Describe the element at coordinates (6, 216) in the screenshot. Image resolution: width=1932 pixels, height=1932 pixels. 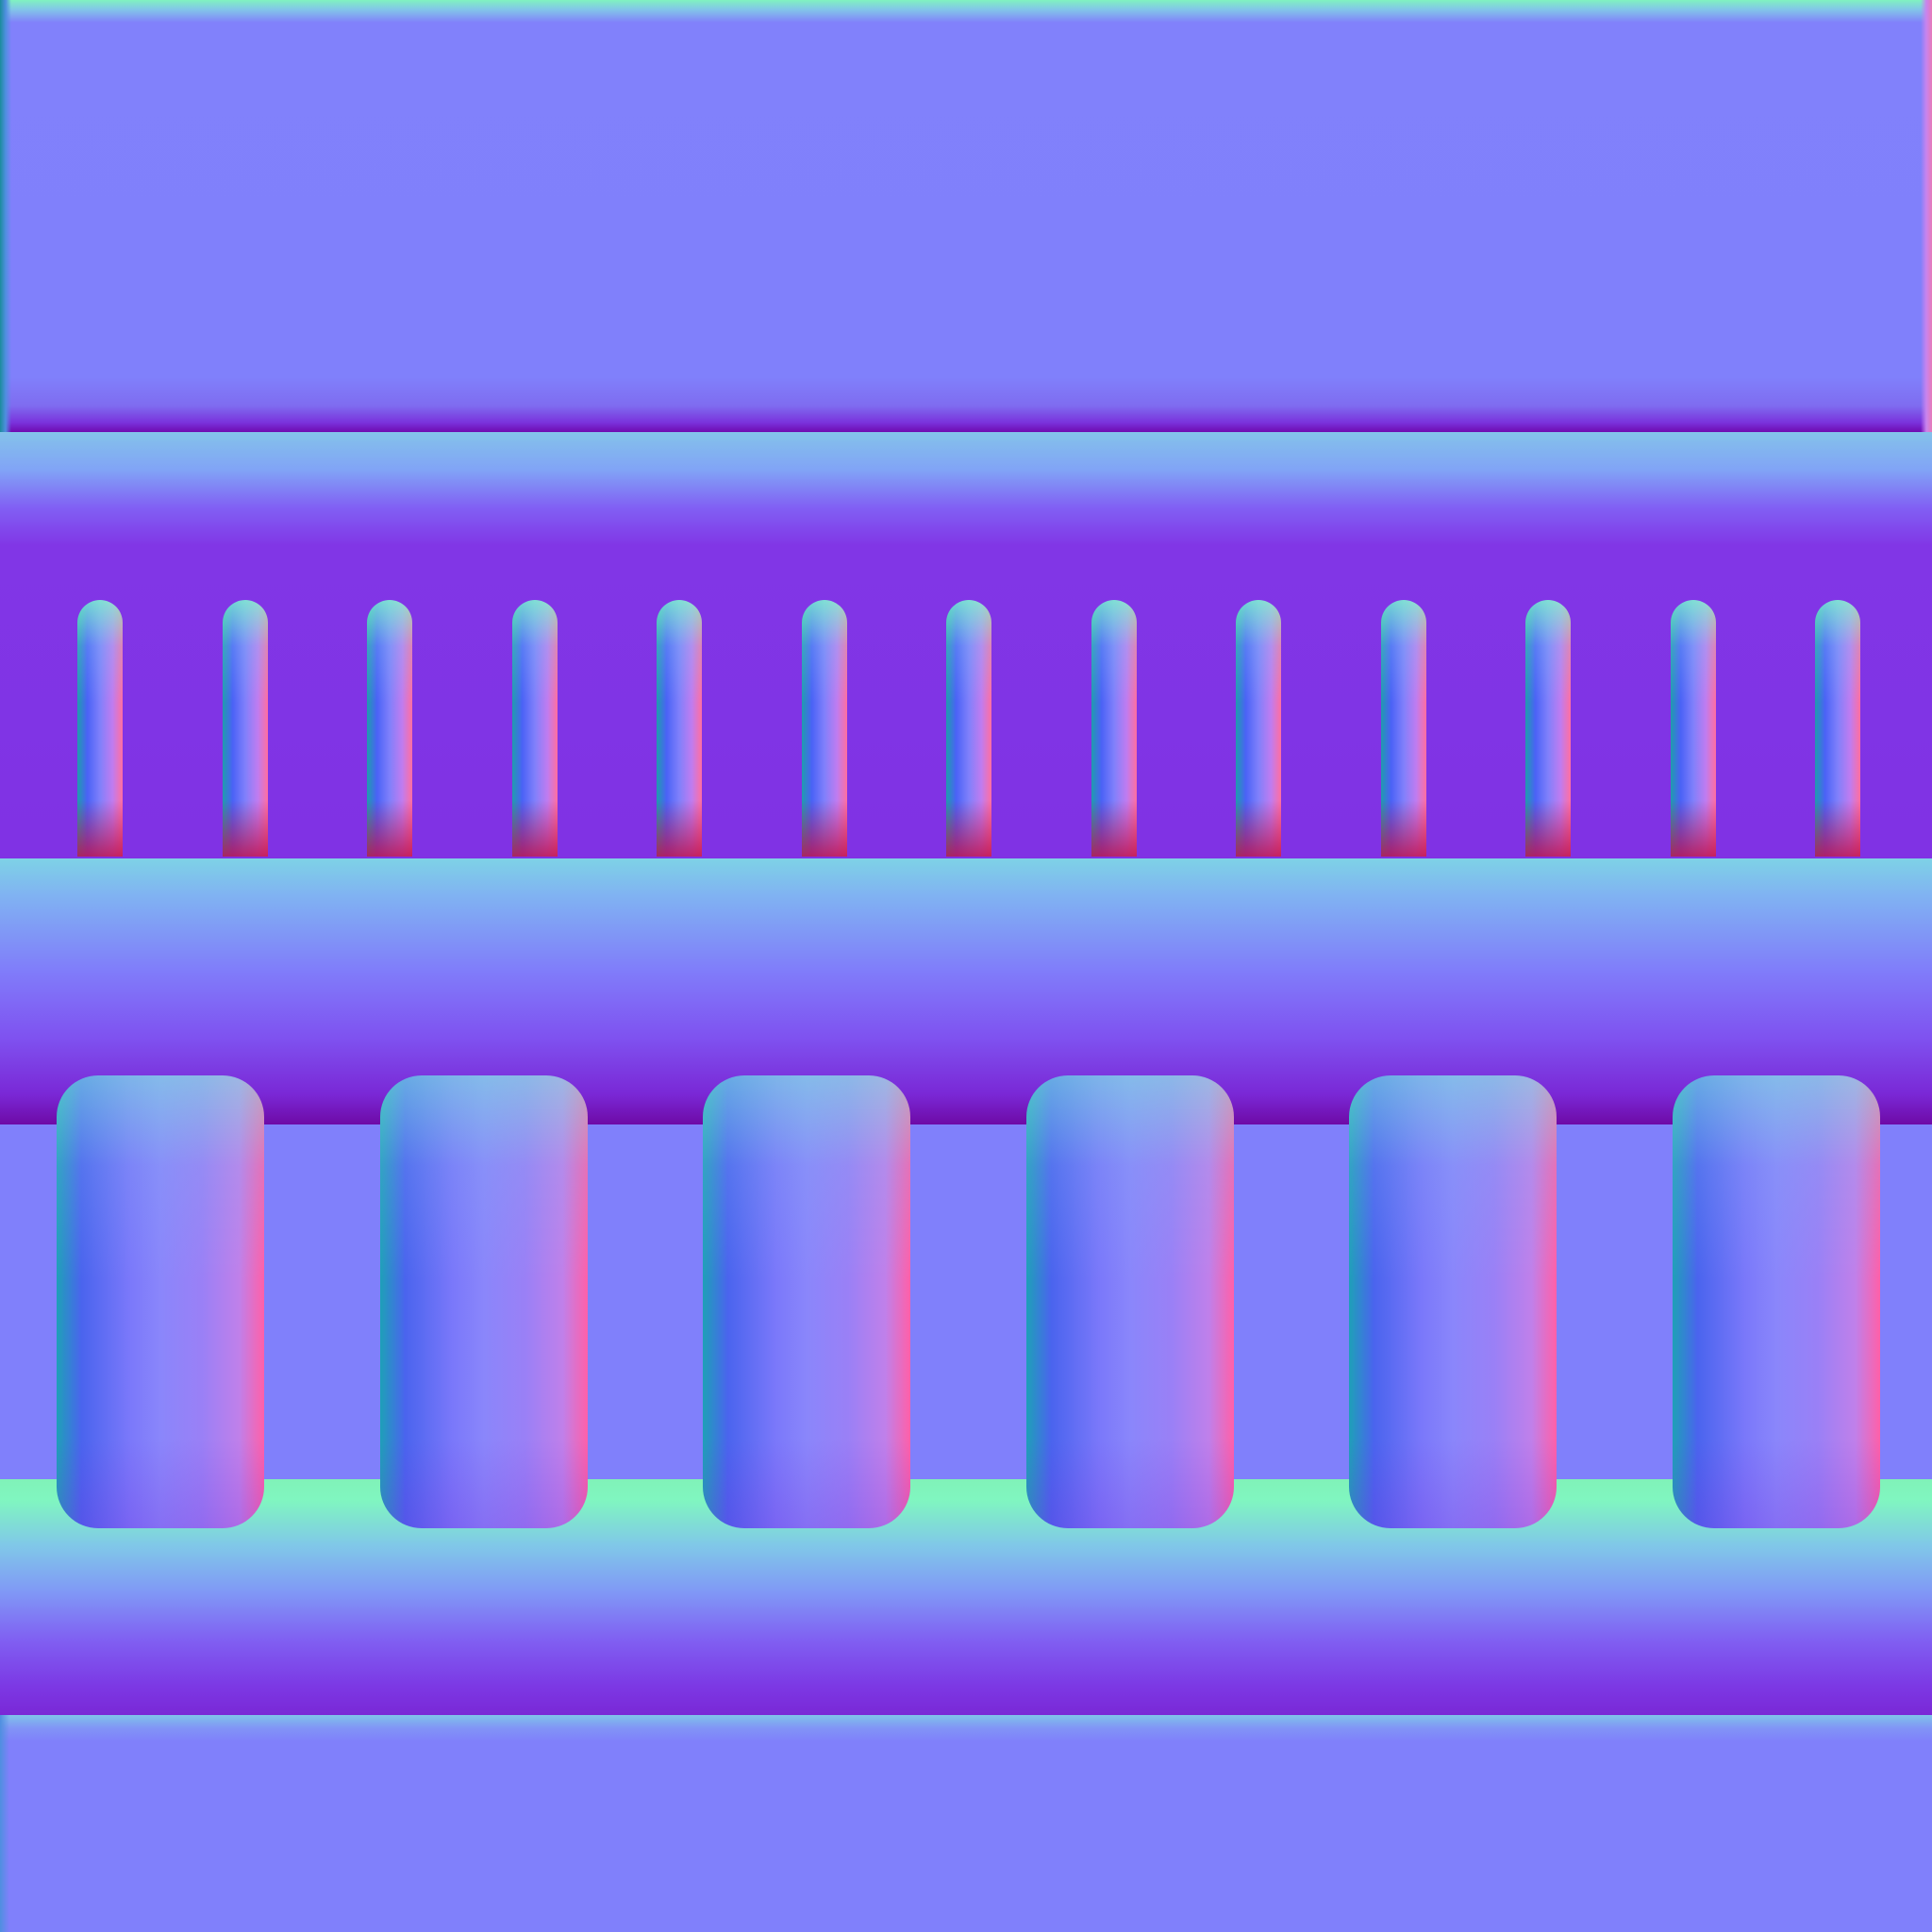
I see `top-panel-left-bevel` at that location.